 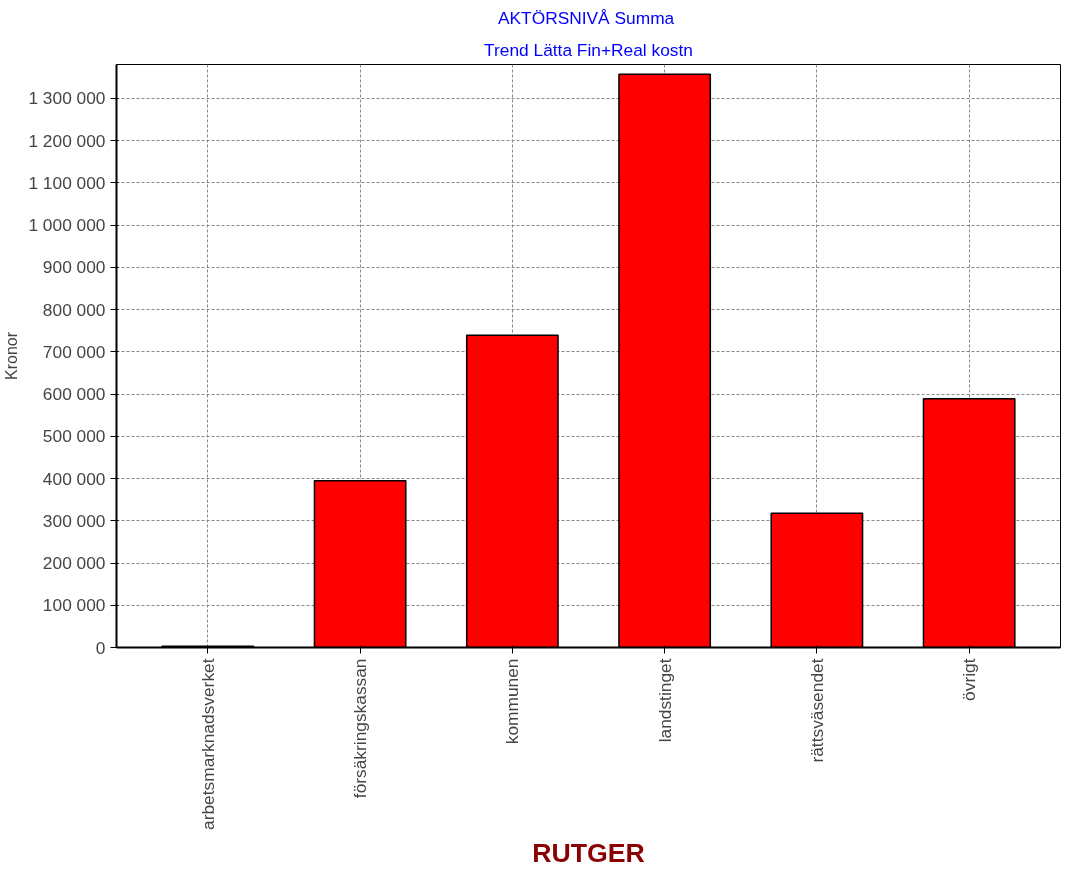 I want to click on y-tick-label: 800 000, so click(x=74, y=309).